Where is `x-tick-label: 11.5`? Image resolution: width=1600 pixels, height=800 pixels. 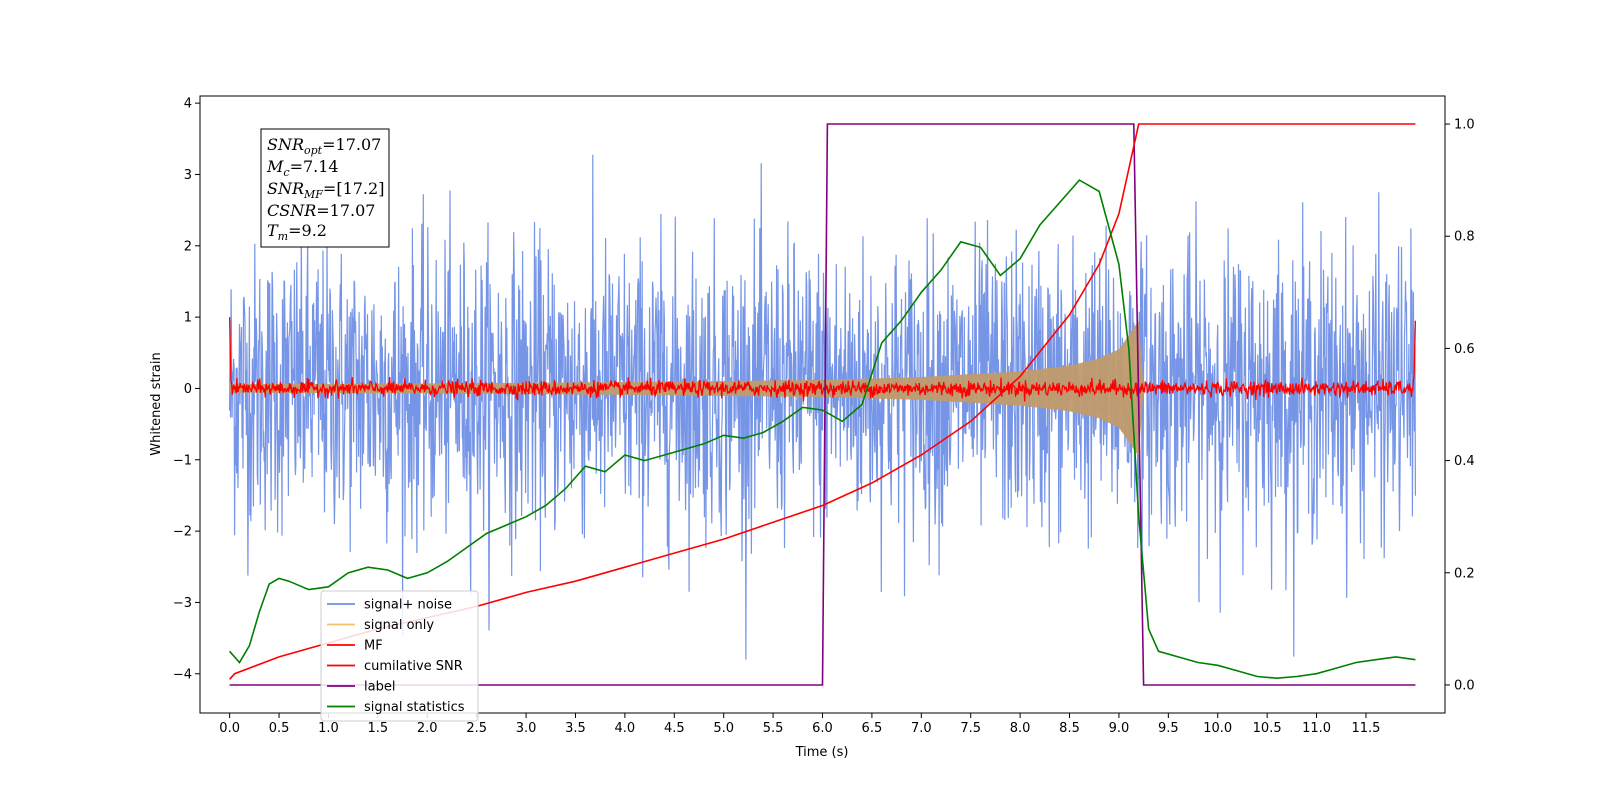
x-tick-label: 11.5 is located at coordinates (1365, 728).